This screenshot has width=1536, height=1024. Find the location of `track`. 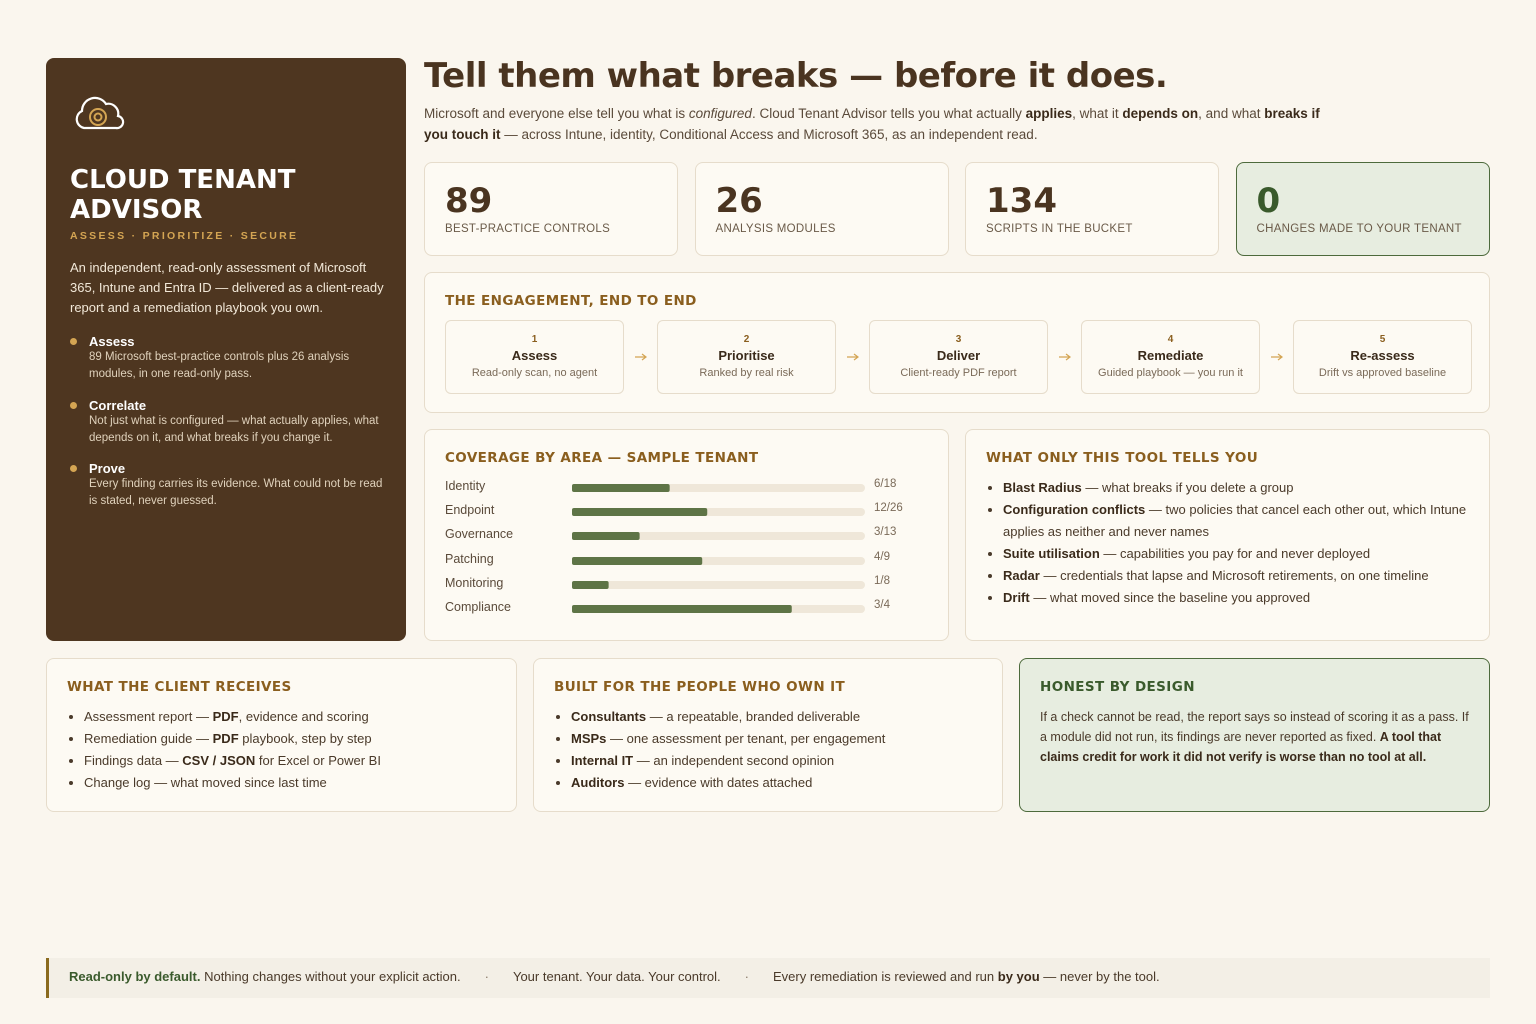

track is located at coordinates (718, 584).